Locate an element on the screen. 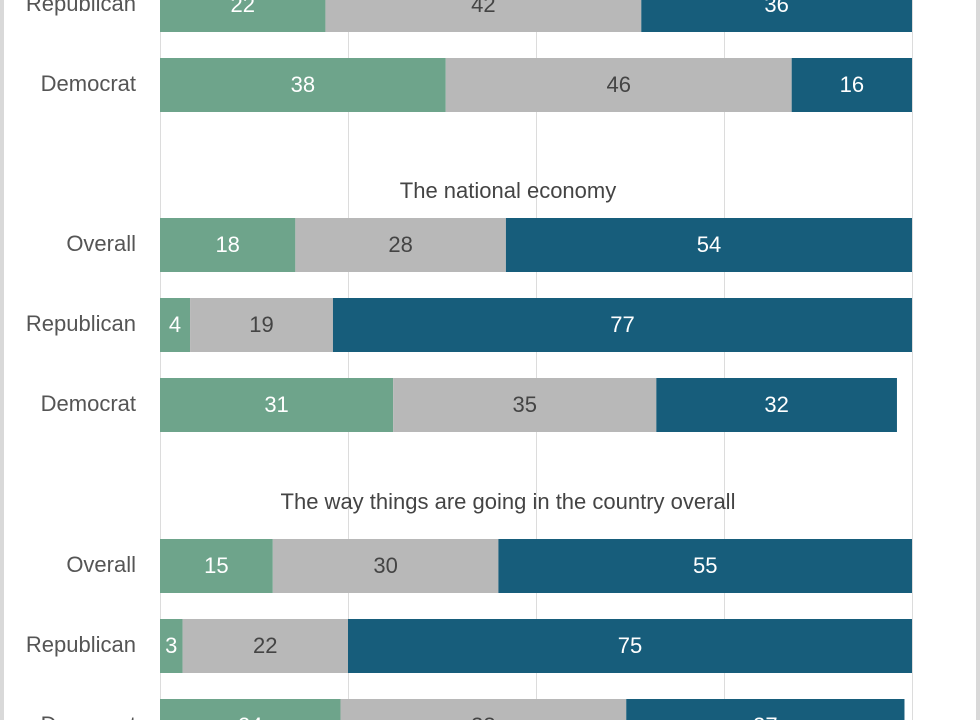 This screenshot has width=980, height=720. group-title: The national economy is located at coordinates (508, 190).